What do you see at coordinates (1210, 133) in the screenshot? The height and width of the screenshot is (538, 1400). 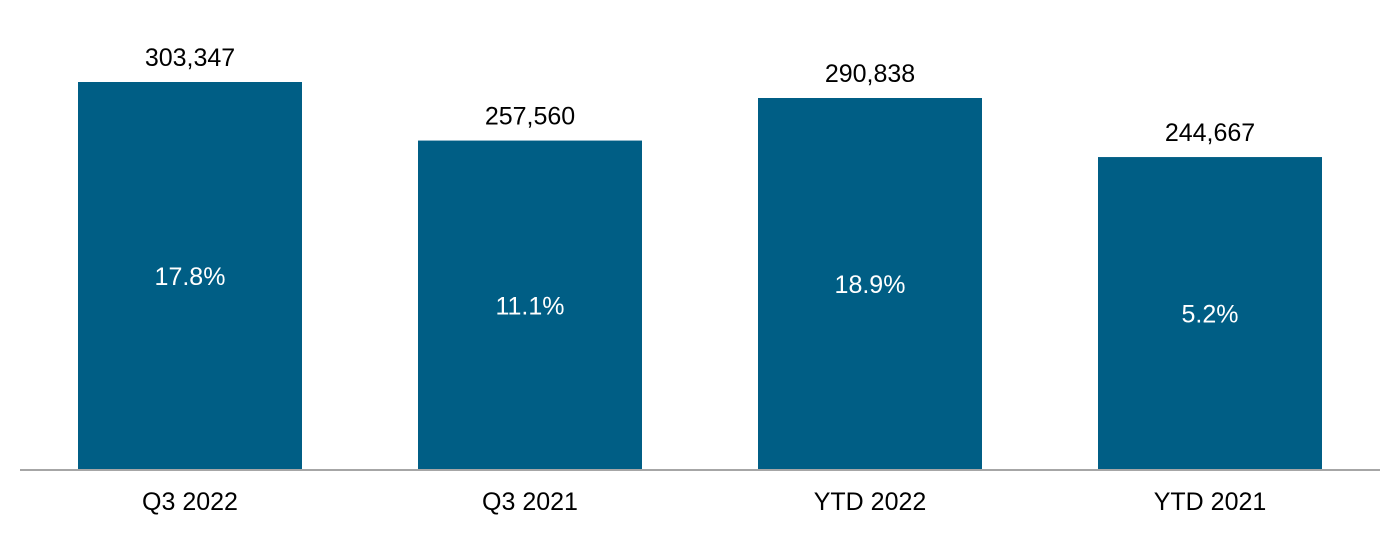 I see `value-label-3: 244,667` at bounding box center [1210, 133].